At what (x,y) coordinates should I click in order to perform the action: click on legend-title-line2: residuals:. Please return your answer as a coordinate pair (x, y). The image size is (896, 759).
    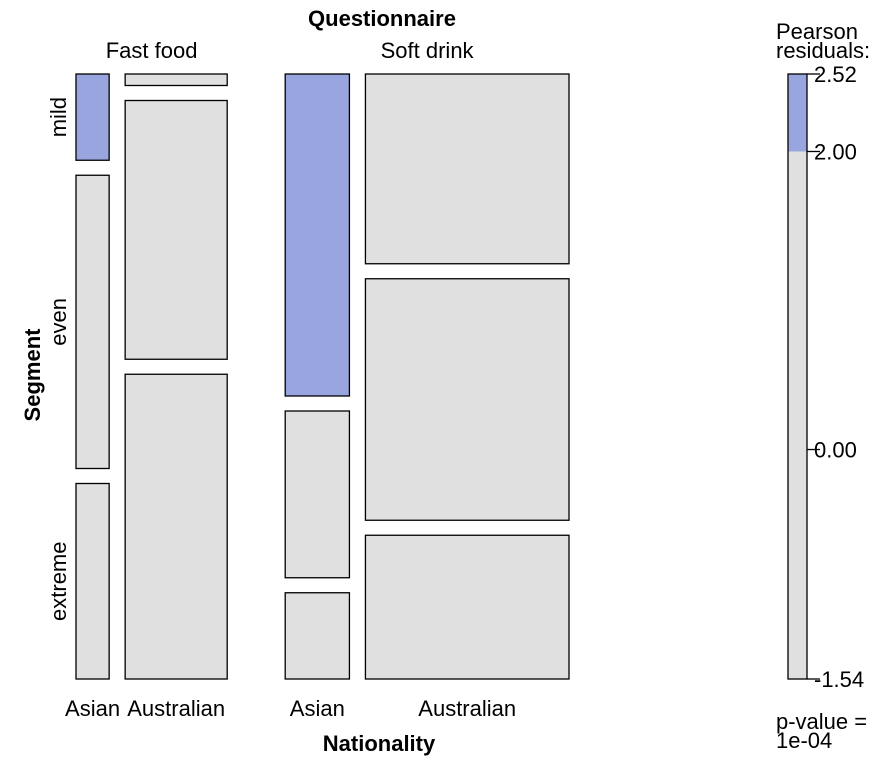
    Looking at the image, I should click on (823, 50).